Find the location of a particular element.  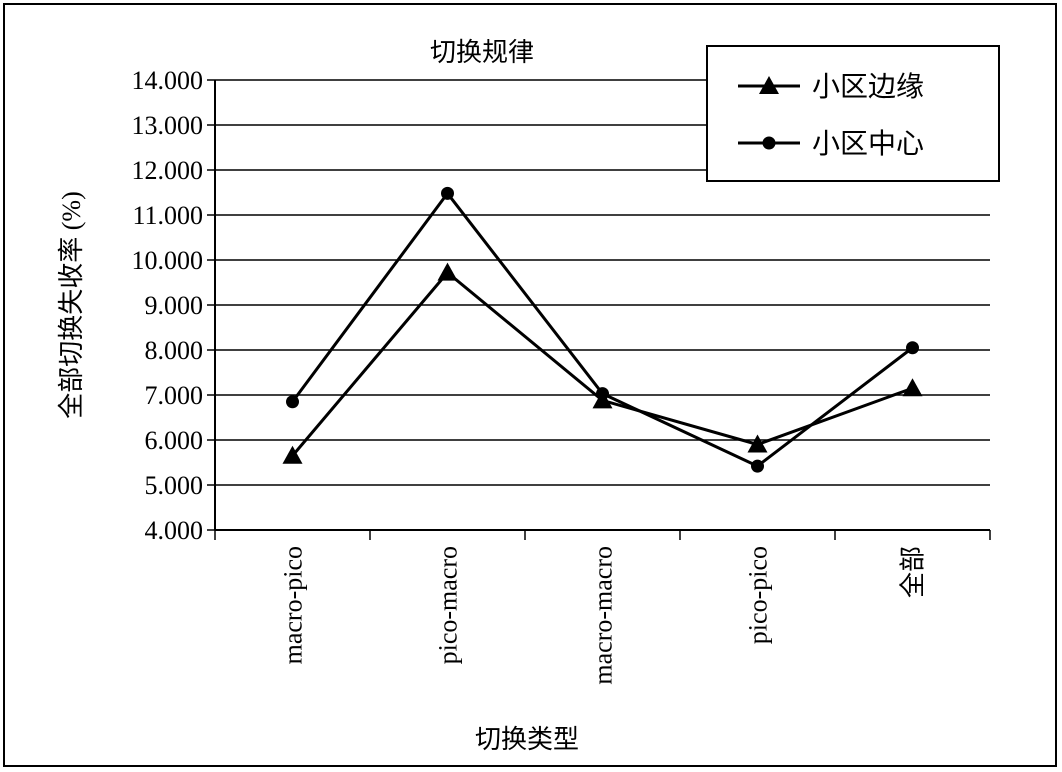

y-tick-label: 7.000 is located at coordinates (174, 395).